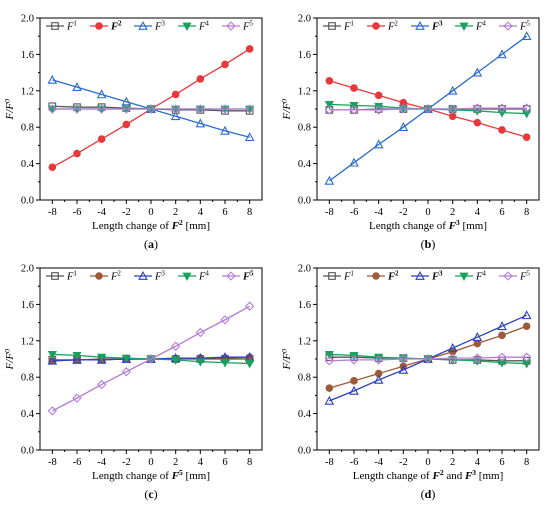 Image resolution: width=550 pixels, height=506 pixels. I want to click on x-label-sup: 2, so click(181, 222).